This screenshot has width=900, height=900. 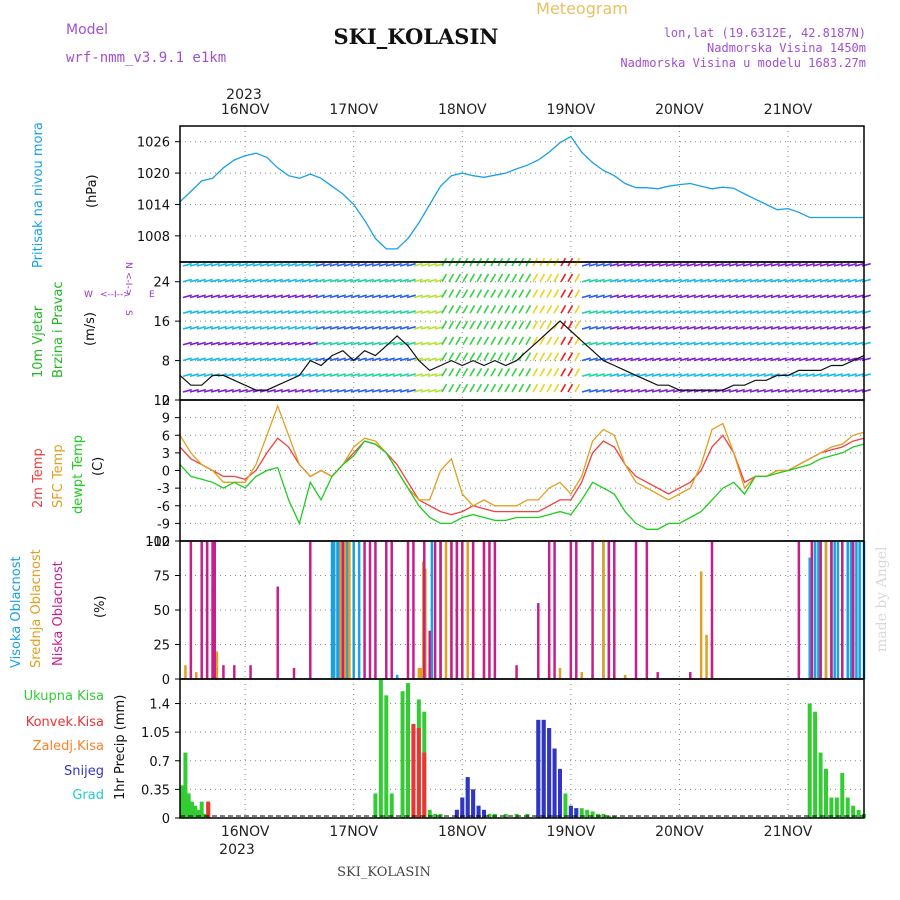 I want to click on high_cloud-bar, so click(x=815, y=610).